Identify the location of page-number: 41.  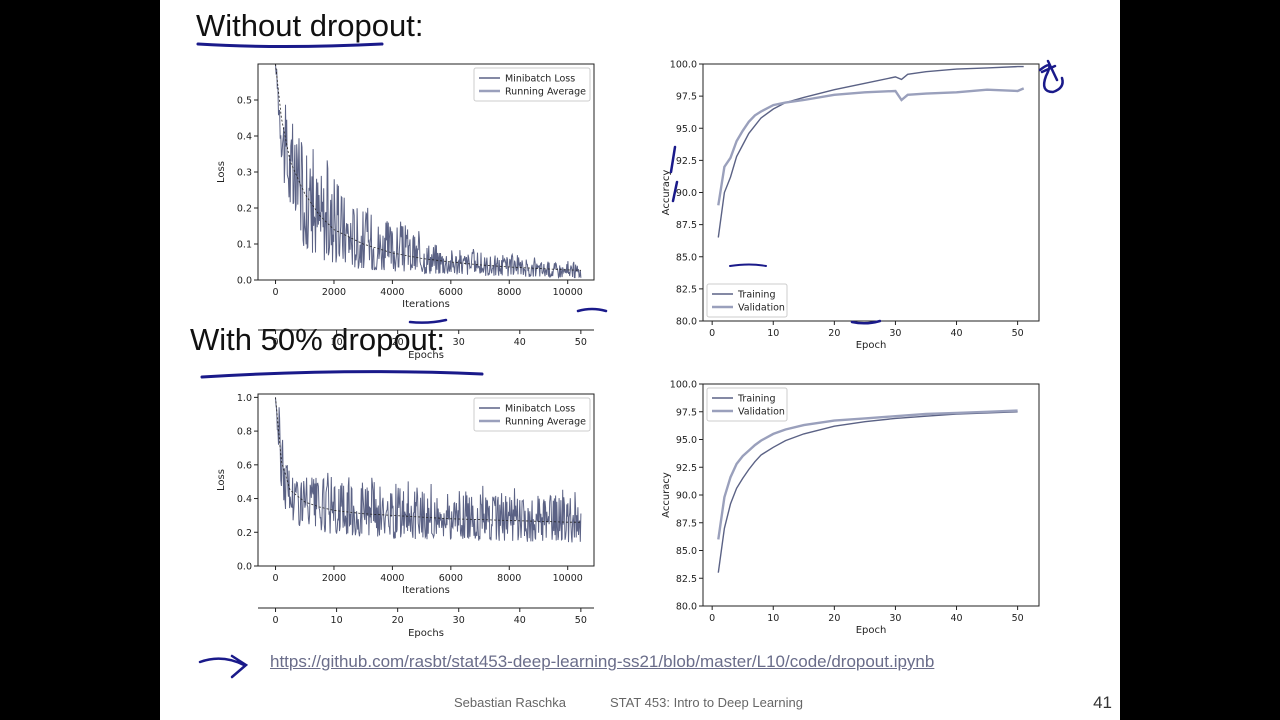
(1102, 702).